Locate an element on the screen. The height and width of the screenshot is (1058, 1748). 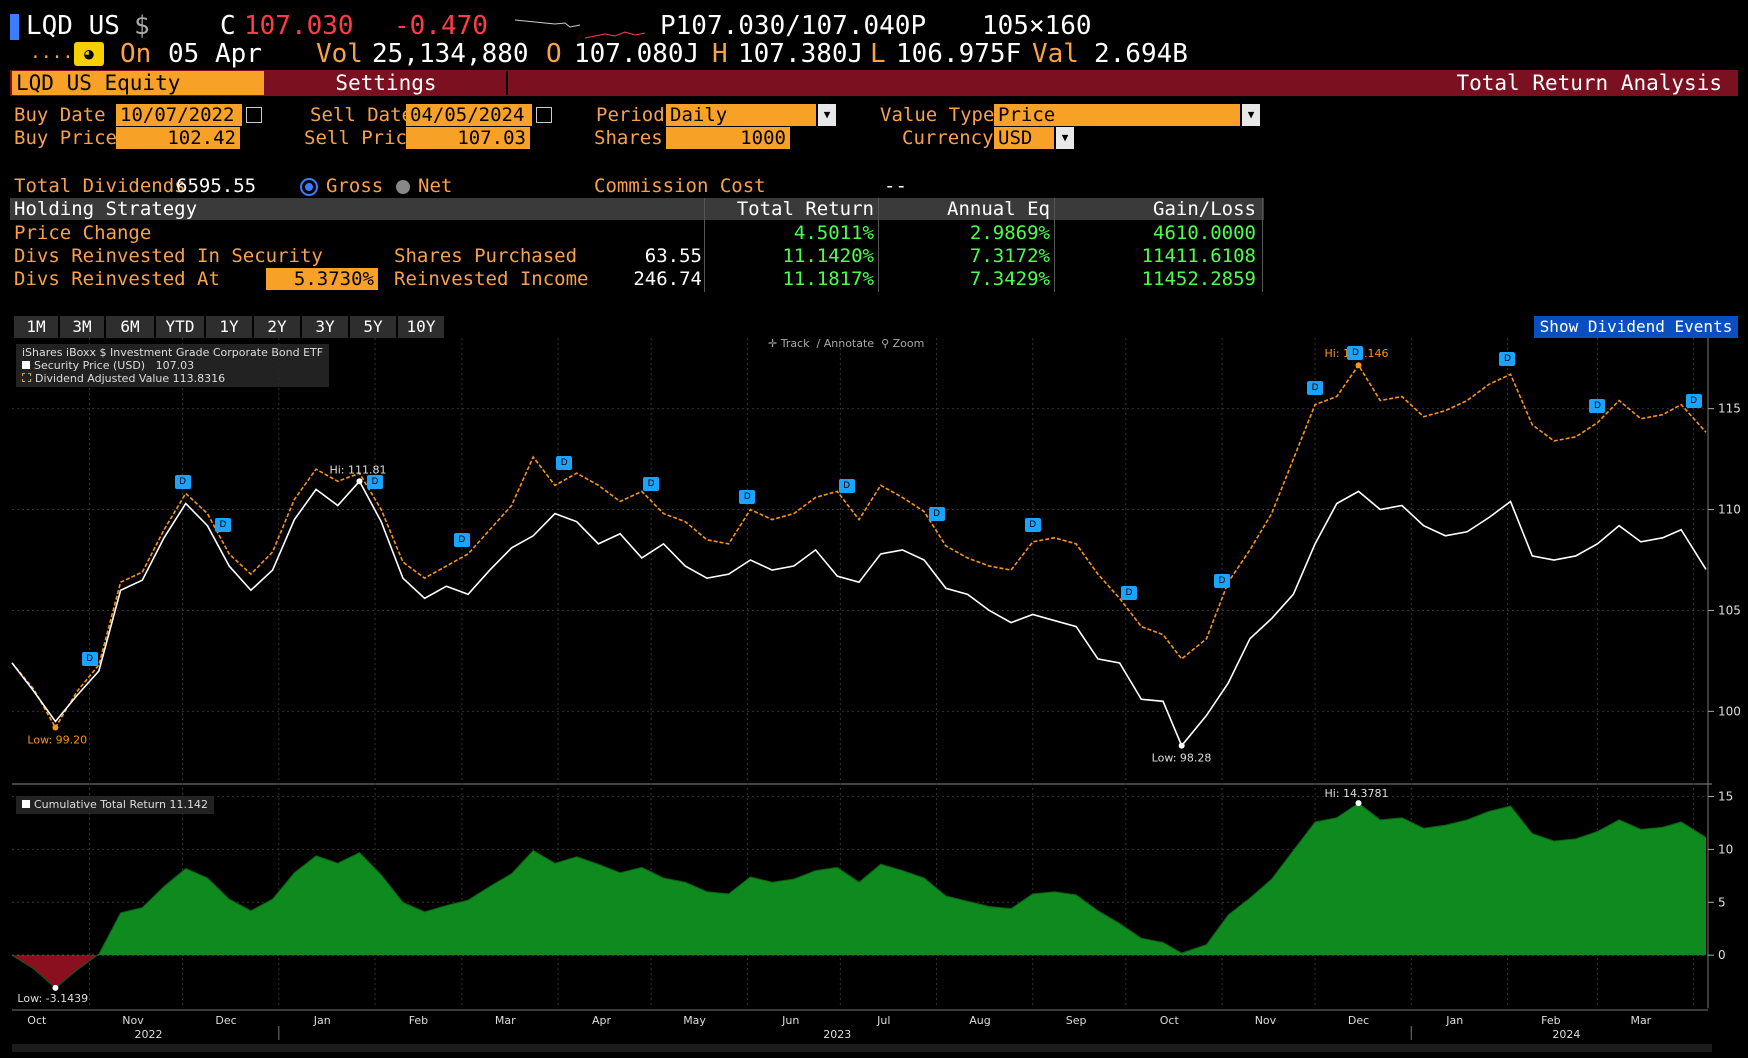
x-month-label: Jul is located at coordinates (883, 1020).